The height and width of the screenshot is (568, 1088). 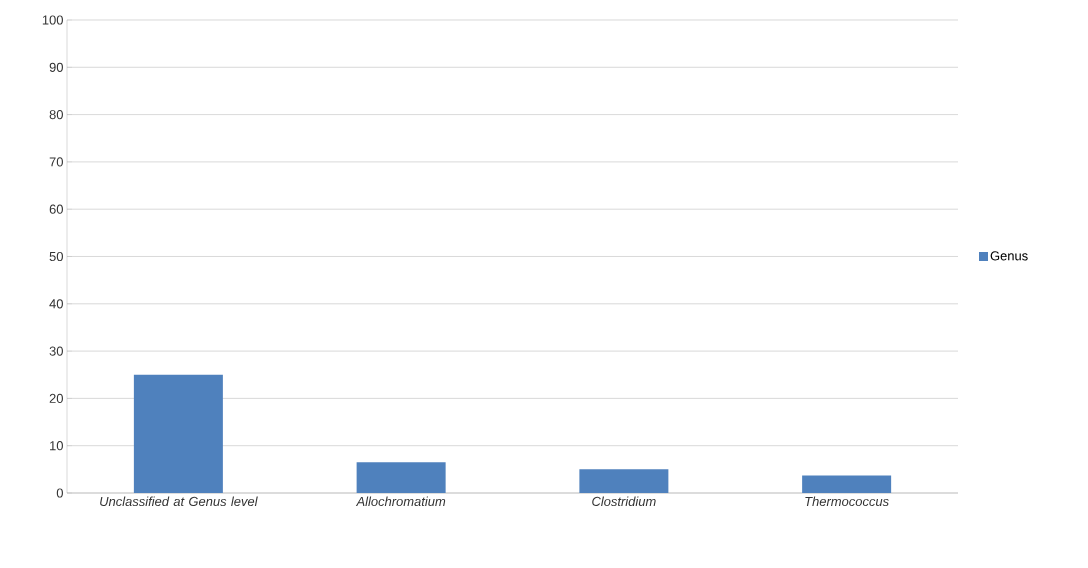 What do you see at coordinates (1009, 256) in the screenshot?
I see `legend-label: Genus` at bounding box center [1009, 256].